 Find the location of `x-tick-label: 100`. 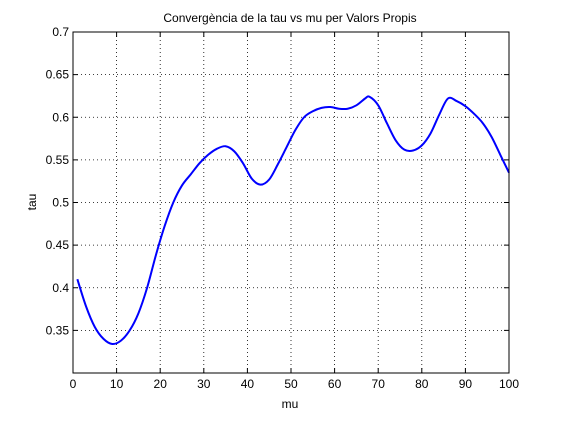

x-tick-label: 100 is located at coordinates (509, 384).